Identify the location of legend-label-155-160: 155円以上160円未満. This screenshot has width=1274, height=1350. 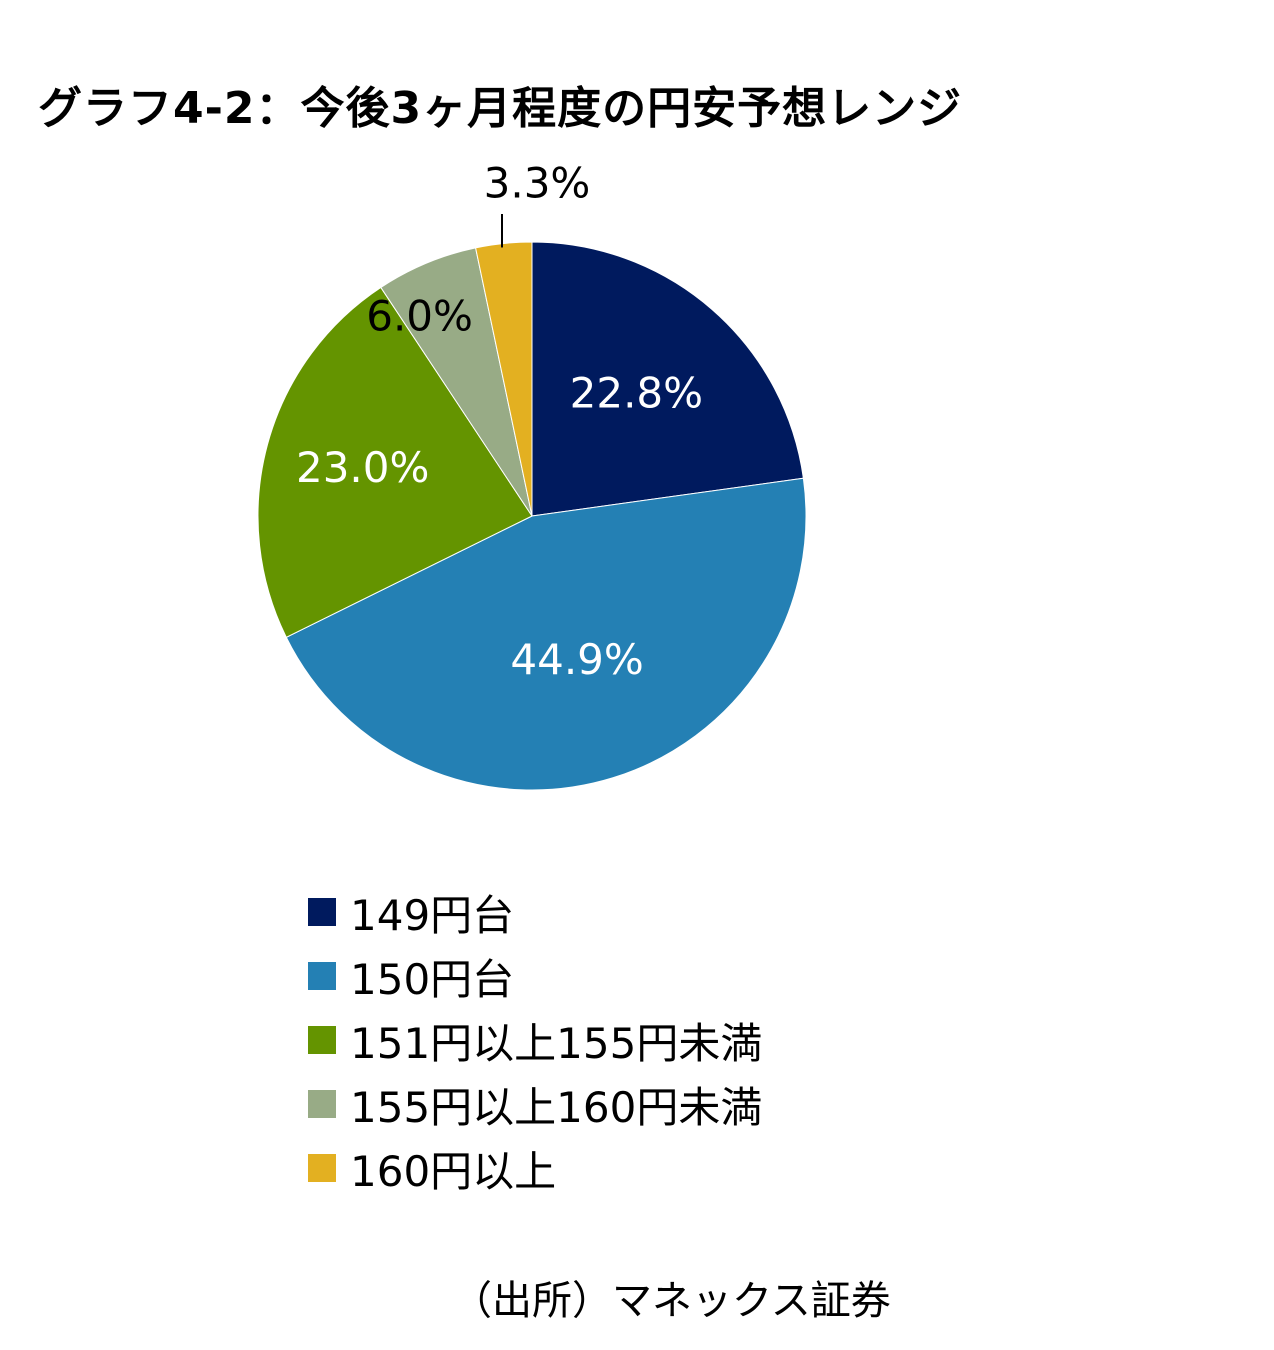
(556, 1107).